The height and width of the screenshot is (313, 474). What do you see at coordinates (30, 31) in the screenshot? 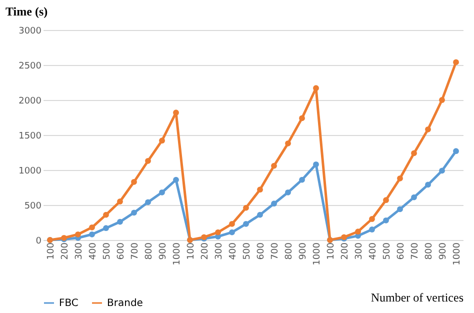
I see `y-tick-label: 3000` at bounding box center [30, 31].